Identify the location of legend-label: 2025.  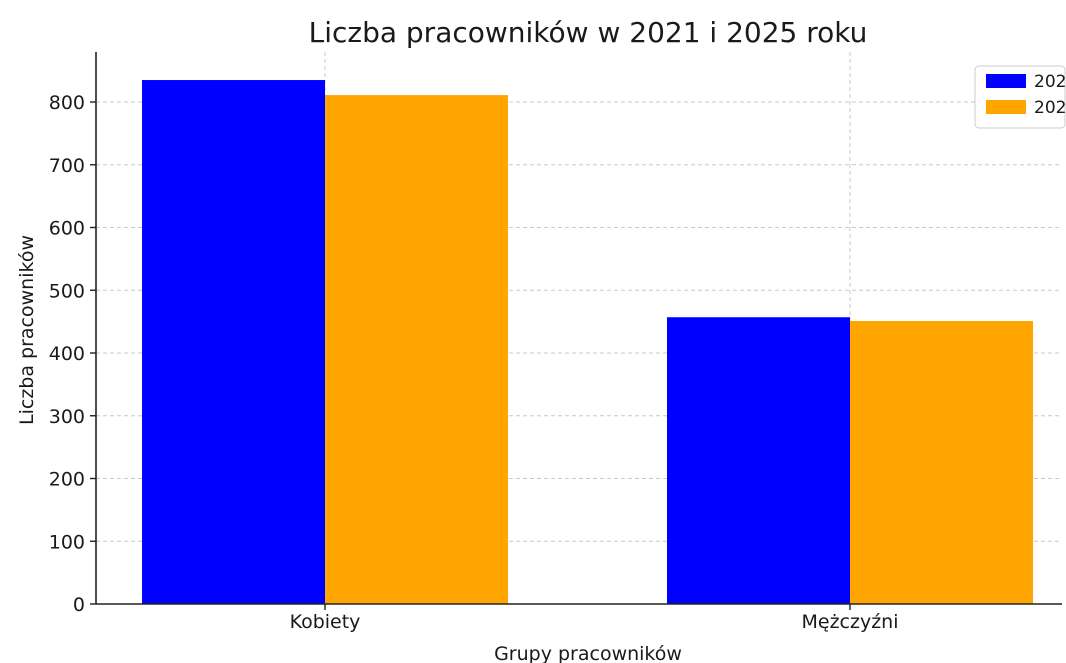
(1050, 108).